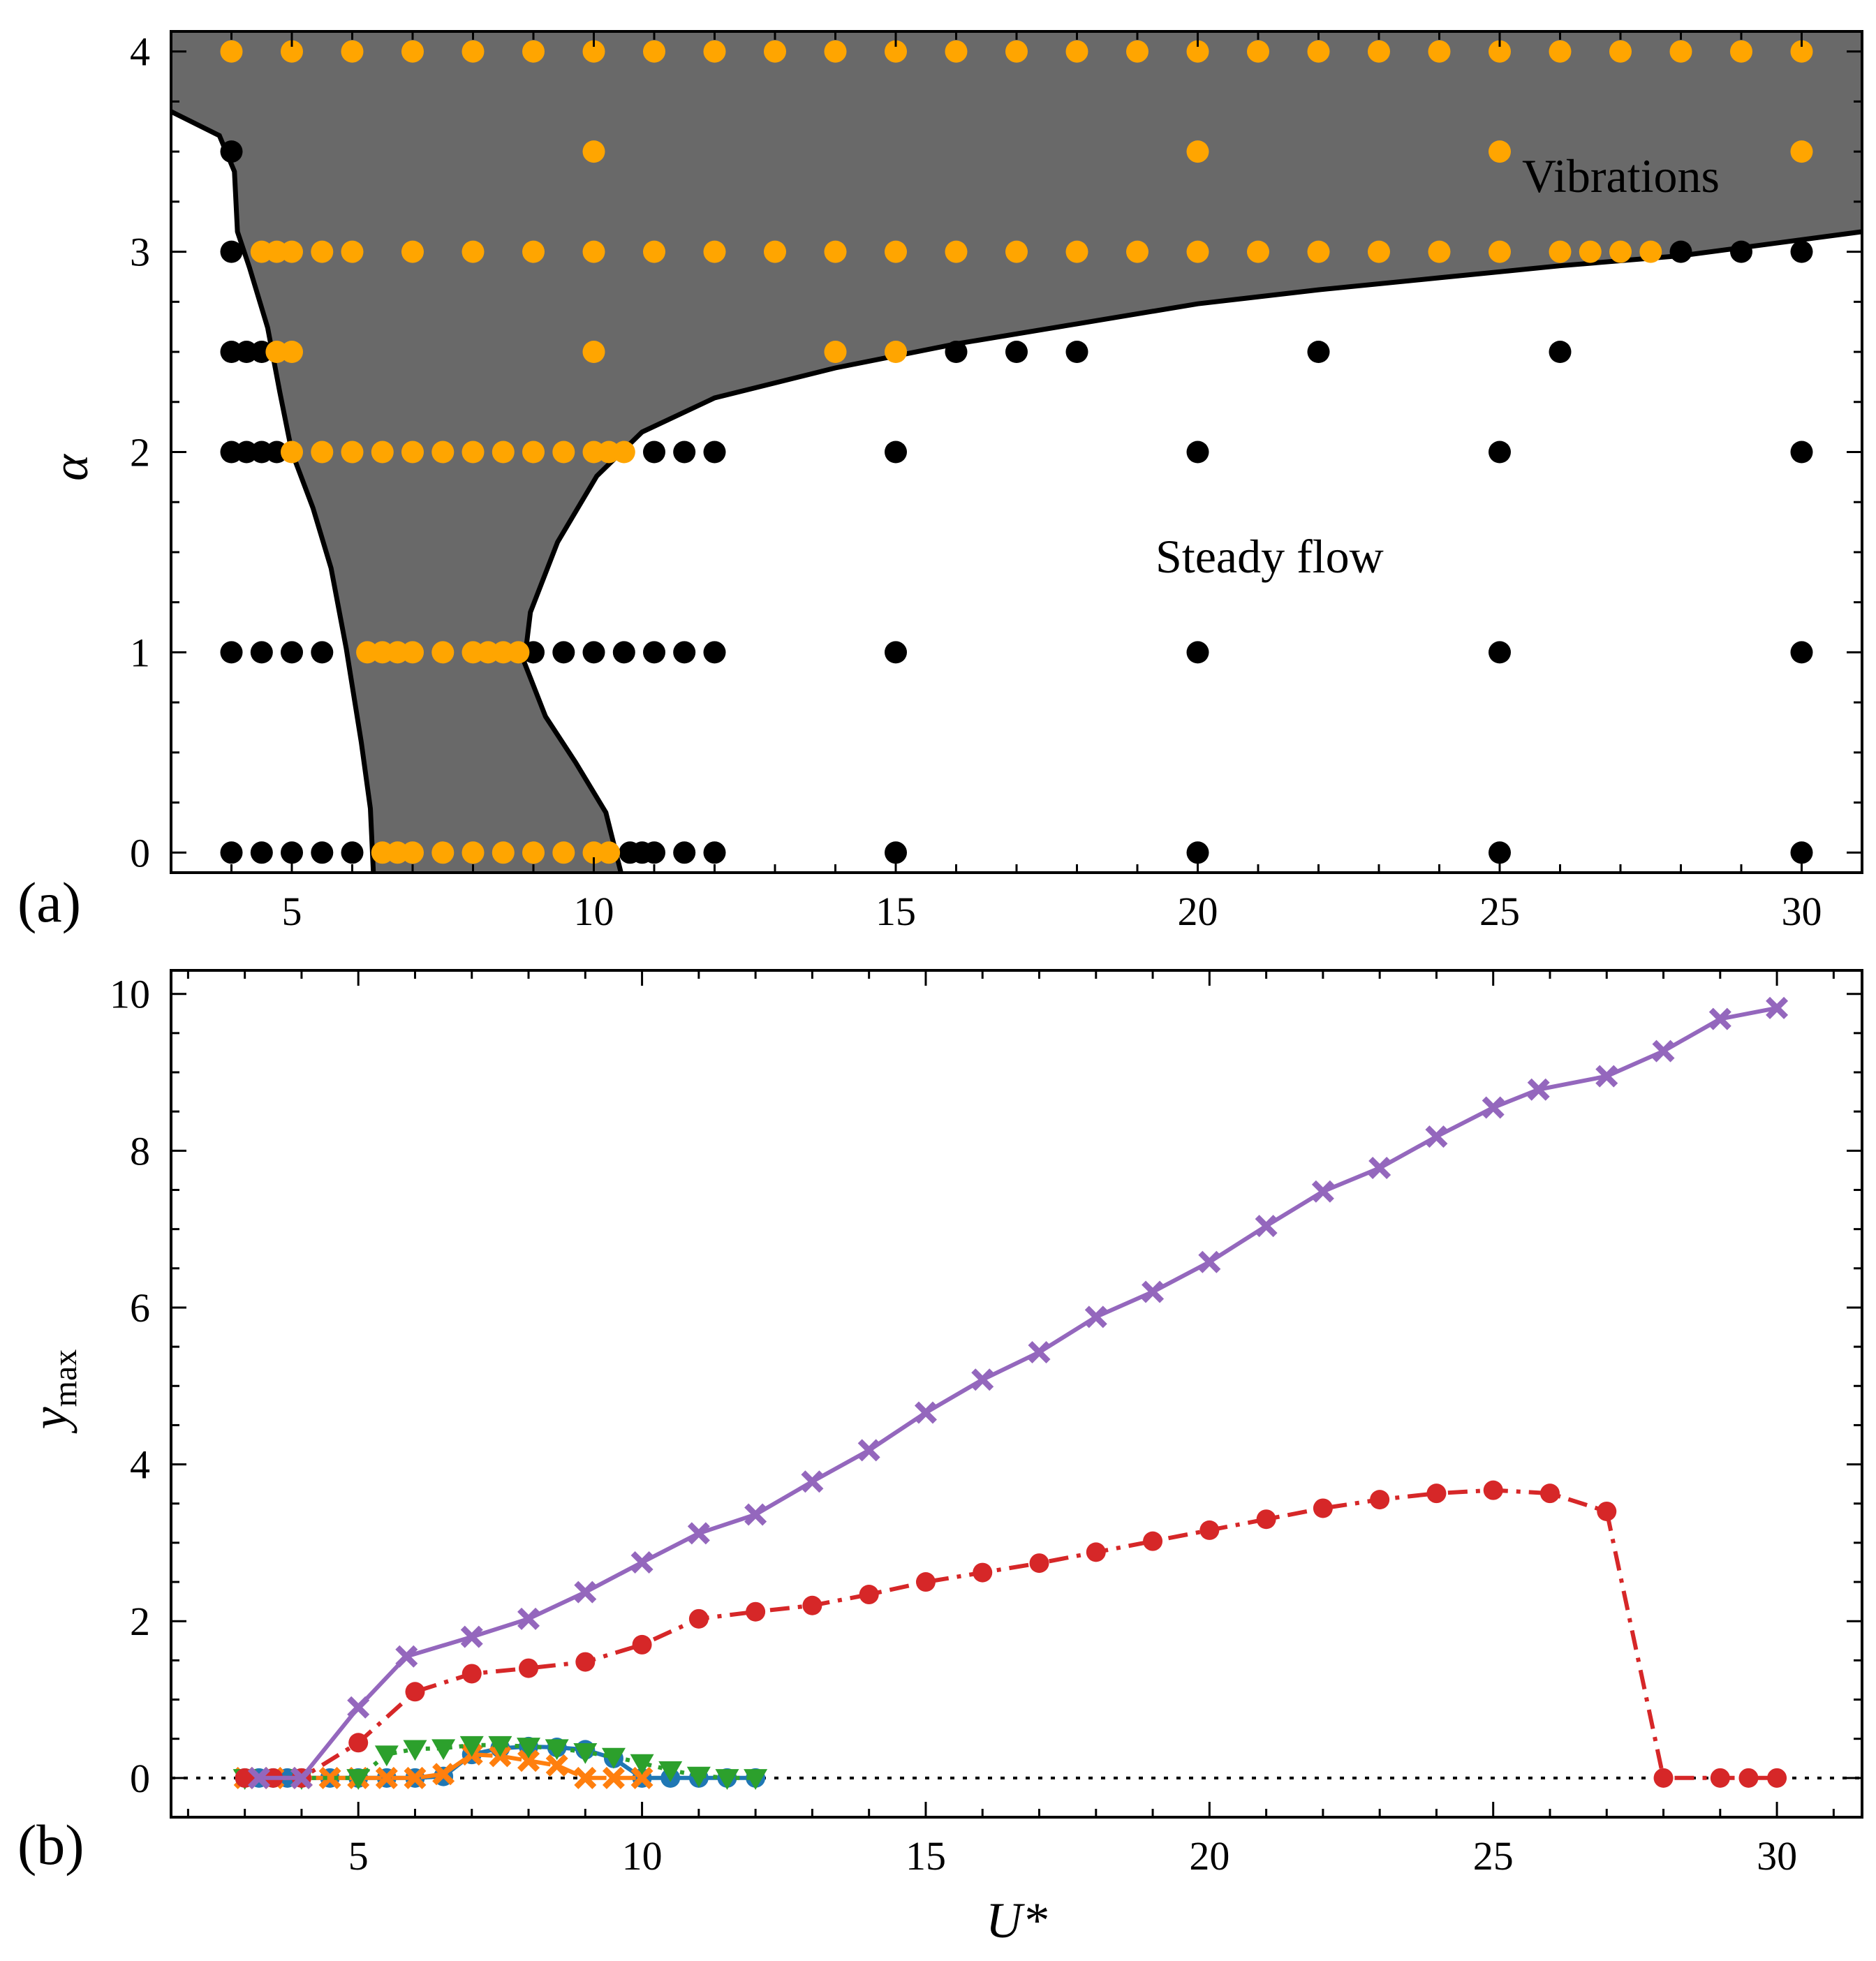 The width and height of the screenshot is (1876, 1961). Describe the element at coordinates (1269, 556) in the screenshot. I see `steady-flow-label: Steady flow` at that location.